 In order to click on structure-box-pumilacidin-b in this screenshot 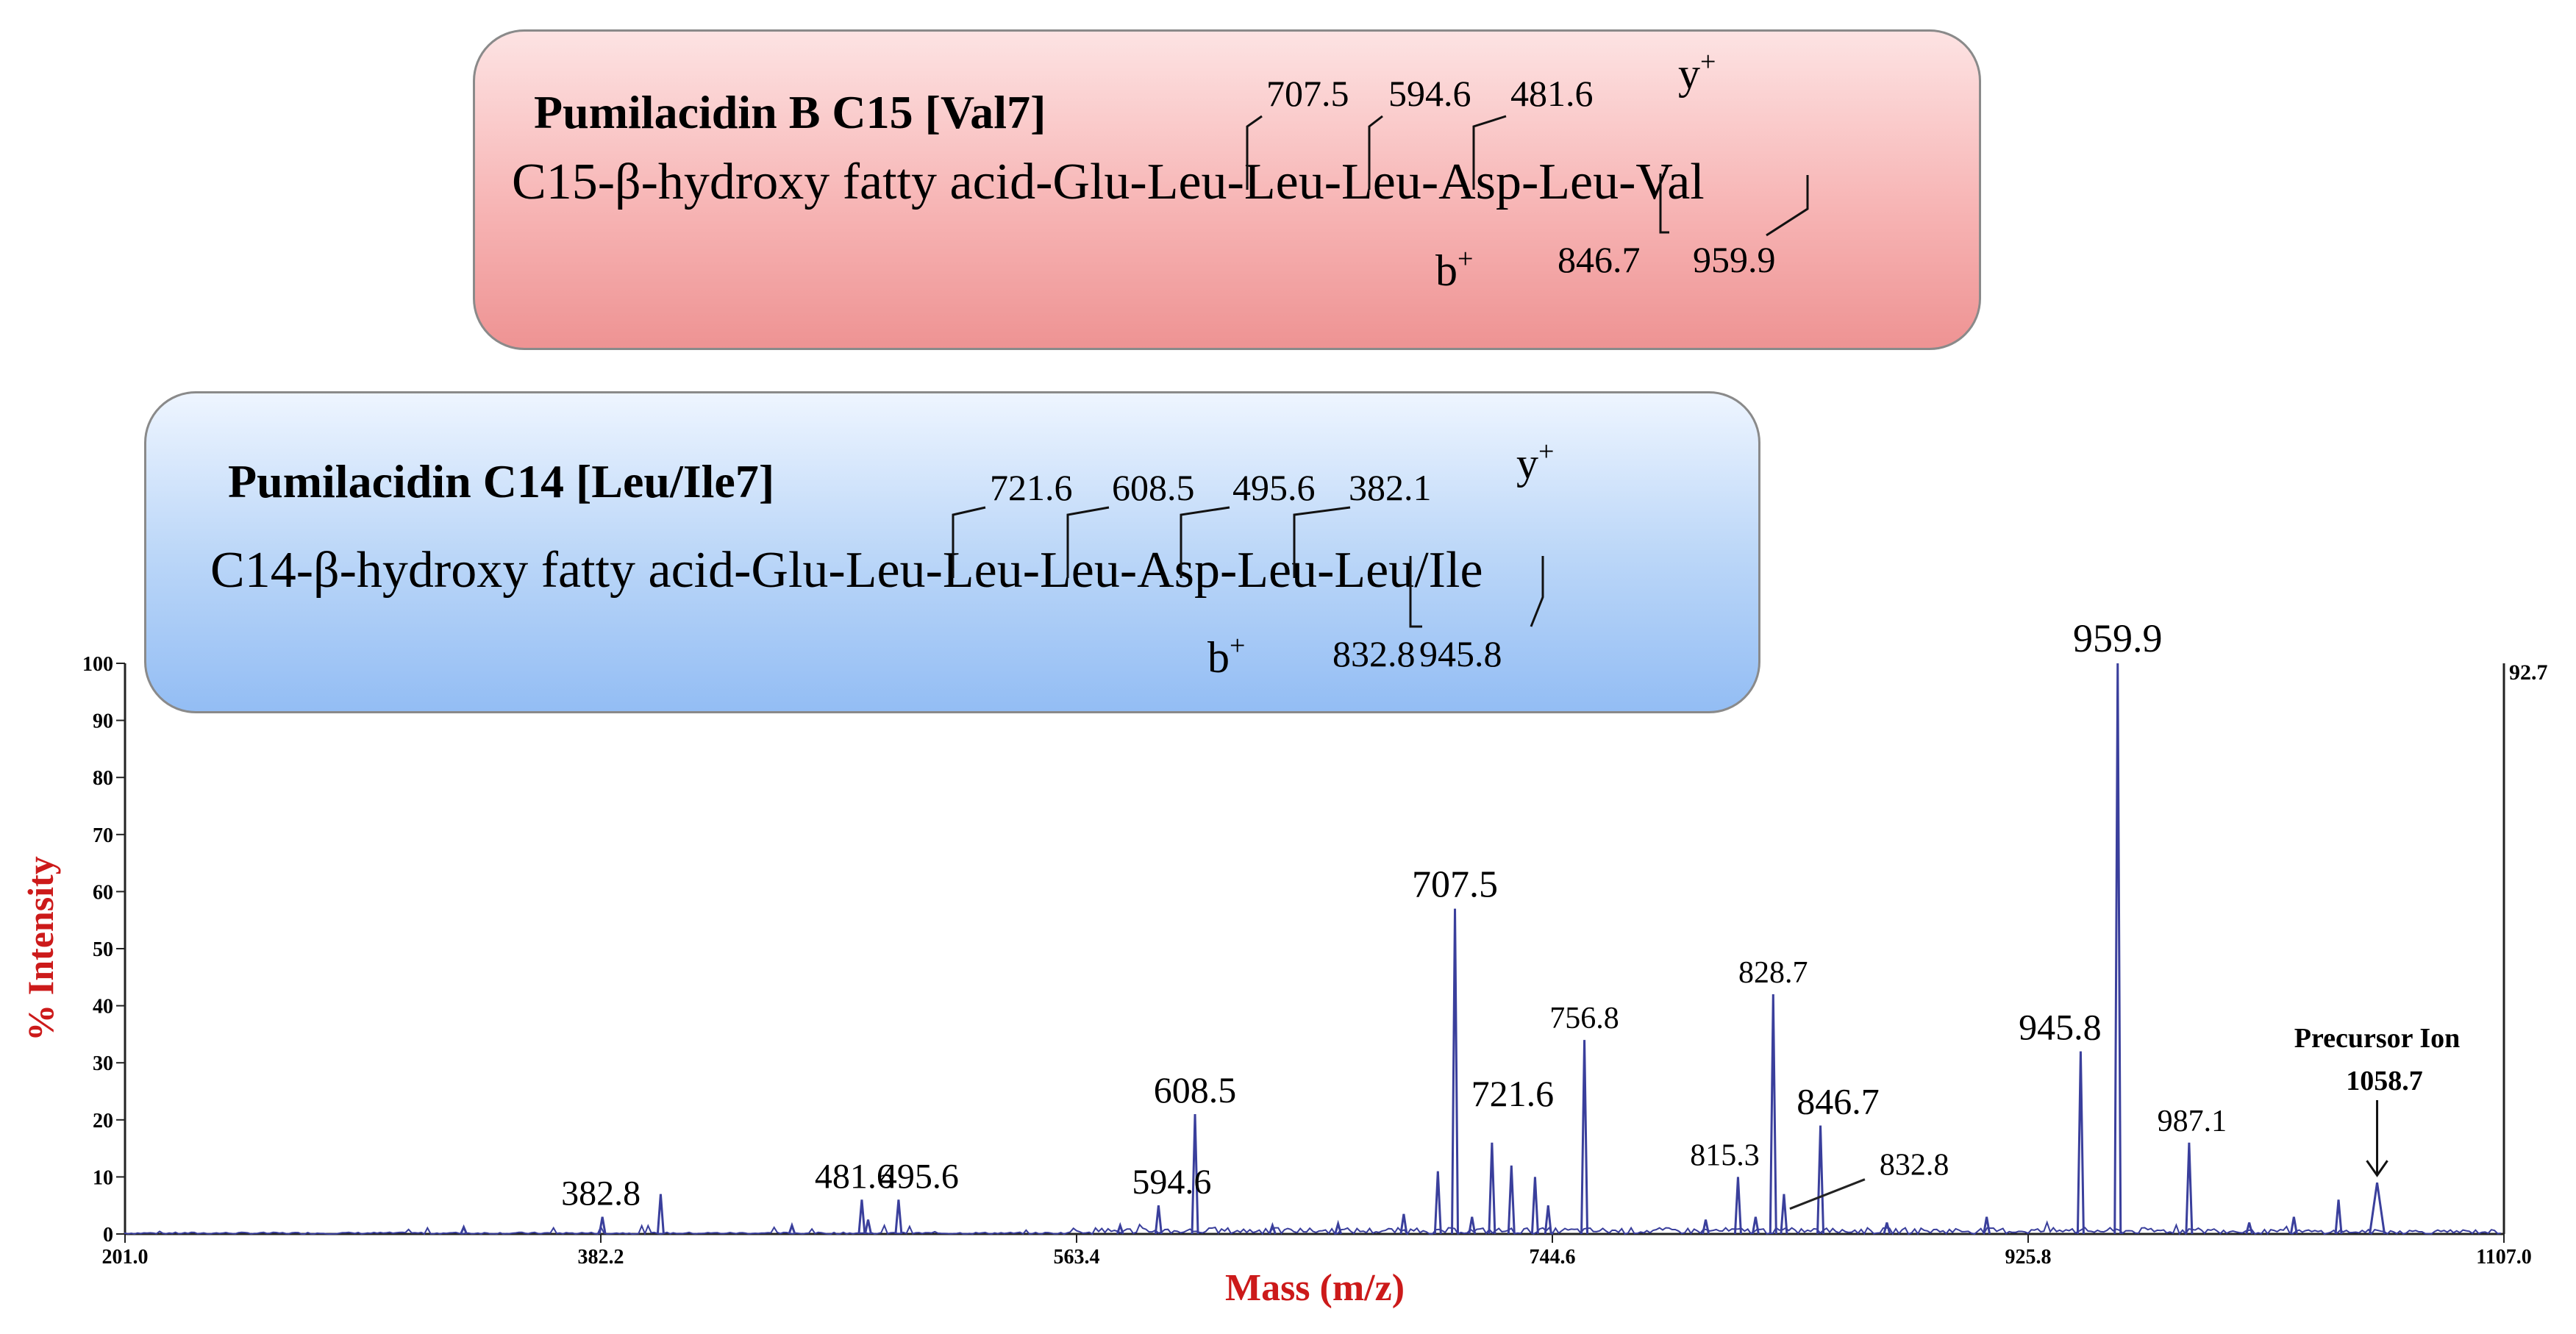, I will do `click(1227, 189)`.